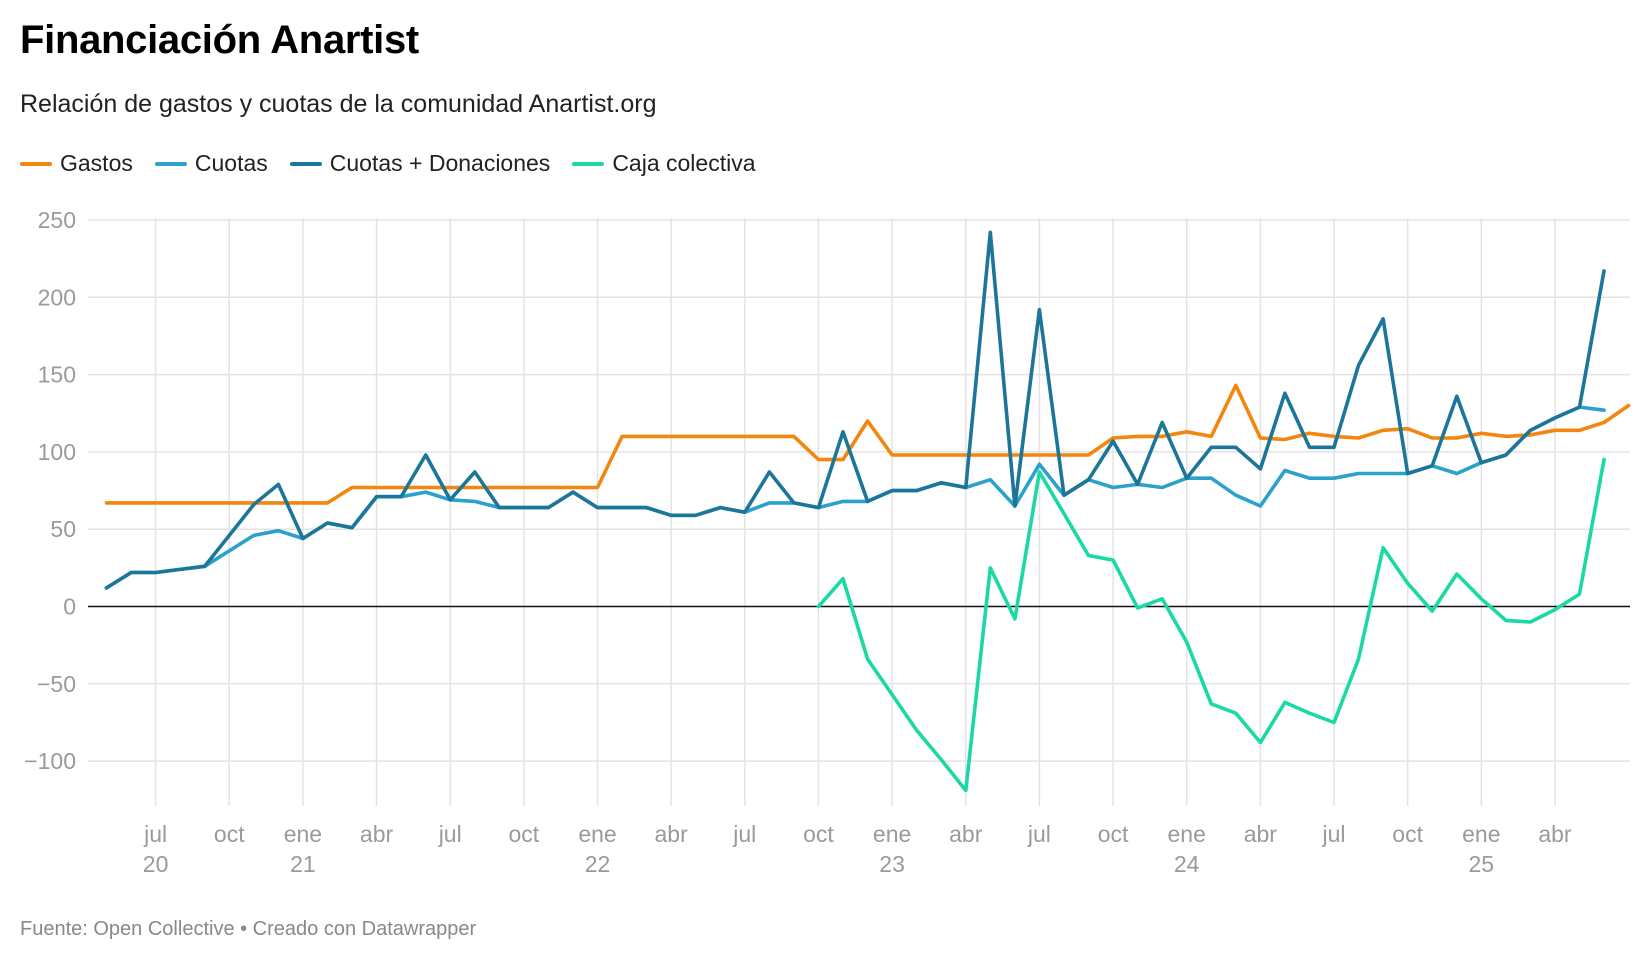 This screenshot has width=1640, height=960. Describe the element at coordinates (57, 452) in the screenshot. I see `y-tick-label: 100` at that location.